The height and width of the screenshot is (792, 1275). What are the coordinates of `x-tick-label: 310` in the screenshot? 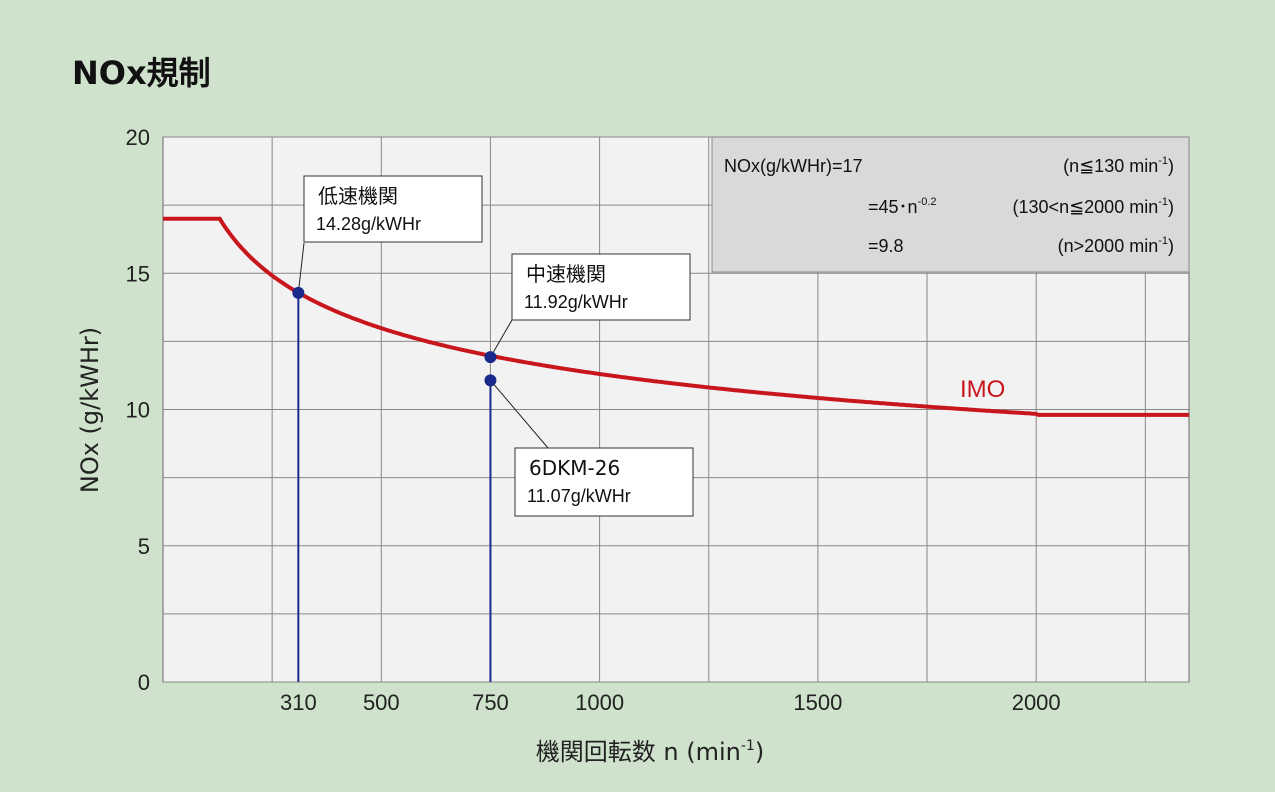 It's located at (298, 702).